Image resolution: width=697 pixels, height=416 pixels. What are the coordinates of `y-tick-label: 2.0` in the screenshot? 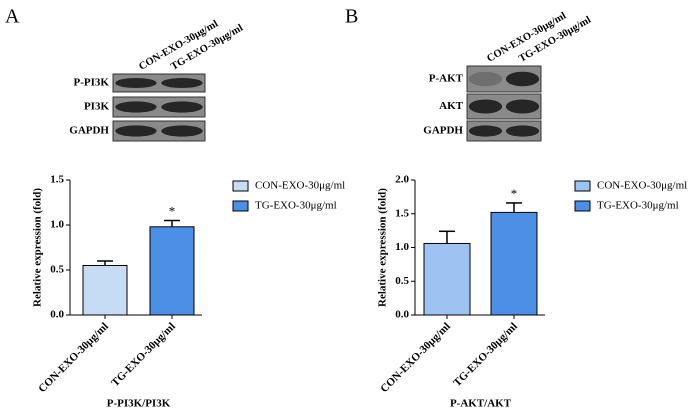 It's located at (402, 180).